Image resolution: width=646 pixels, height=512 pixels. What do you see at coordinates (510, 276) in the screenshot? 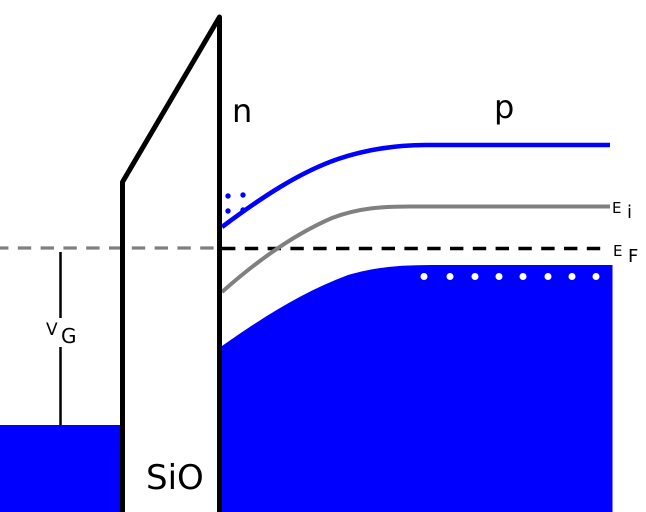
I see `hole-dots` at bounding box center [510, 276].